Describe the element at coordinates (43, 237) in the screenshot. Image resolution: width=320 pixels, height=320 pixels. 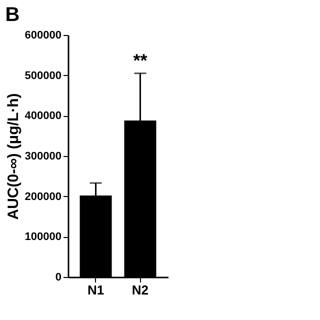
I see `y-tick-label: 100000` at that location.